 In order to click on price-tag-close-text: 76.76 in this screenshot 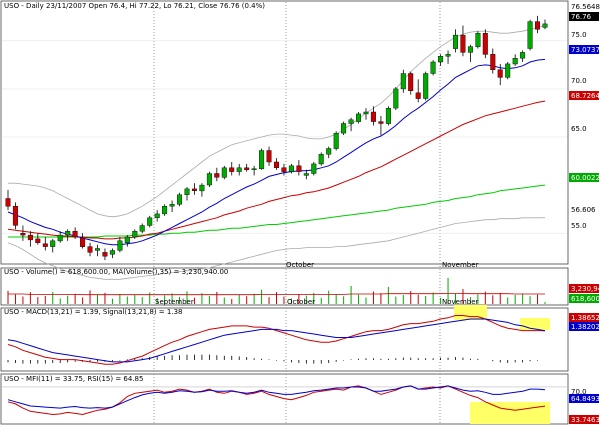, I will do `click(581, 17)`.